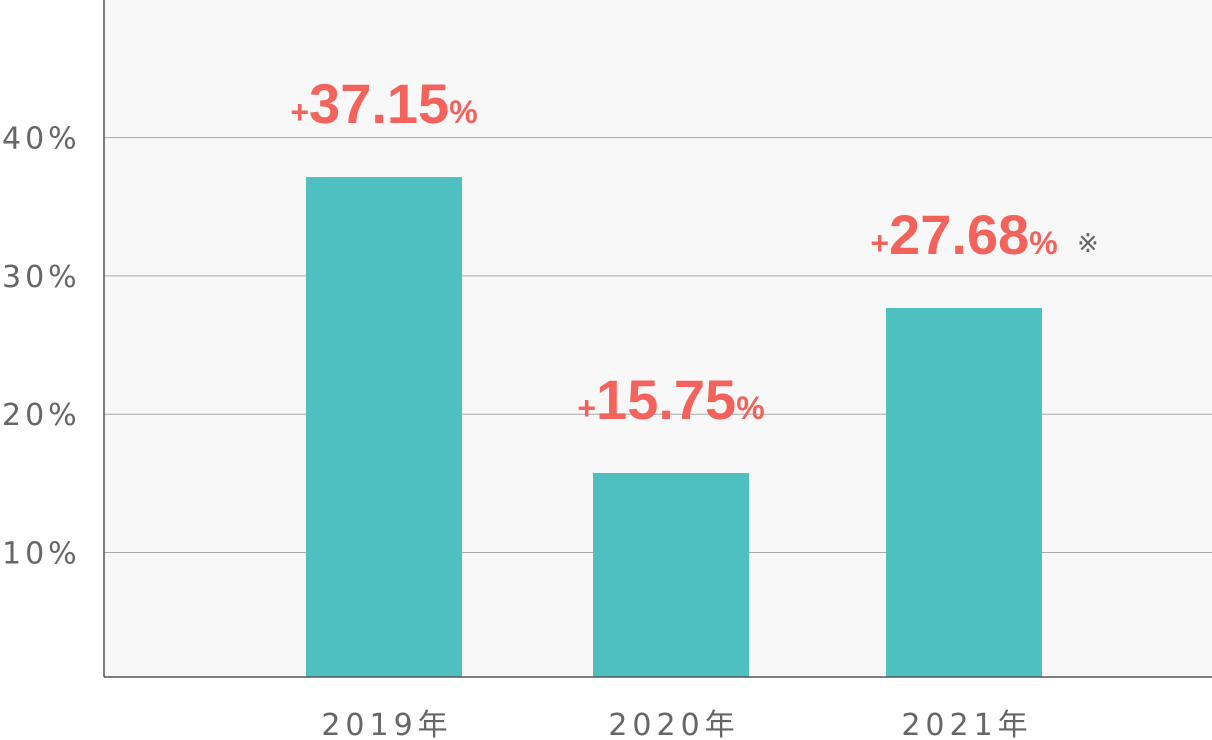 This screenshot has height=740, width=1212. Describe the element at coordinates (379, 103) in the screenshot. I see `data-label-value: 37.15` at that location.